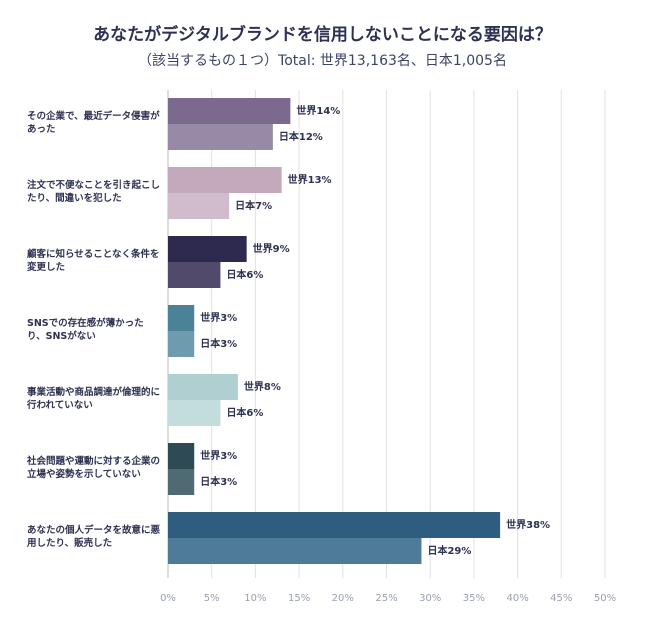 This screenshot has height=637, width=645. What do you see at coordinates (322, 61) in the screenshot?
I see `chart-subtitle: （該当するもの１つ）Total: 世界13,163名、日本1,005名` at bounding box center [322, 61].